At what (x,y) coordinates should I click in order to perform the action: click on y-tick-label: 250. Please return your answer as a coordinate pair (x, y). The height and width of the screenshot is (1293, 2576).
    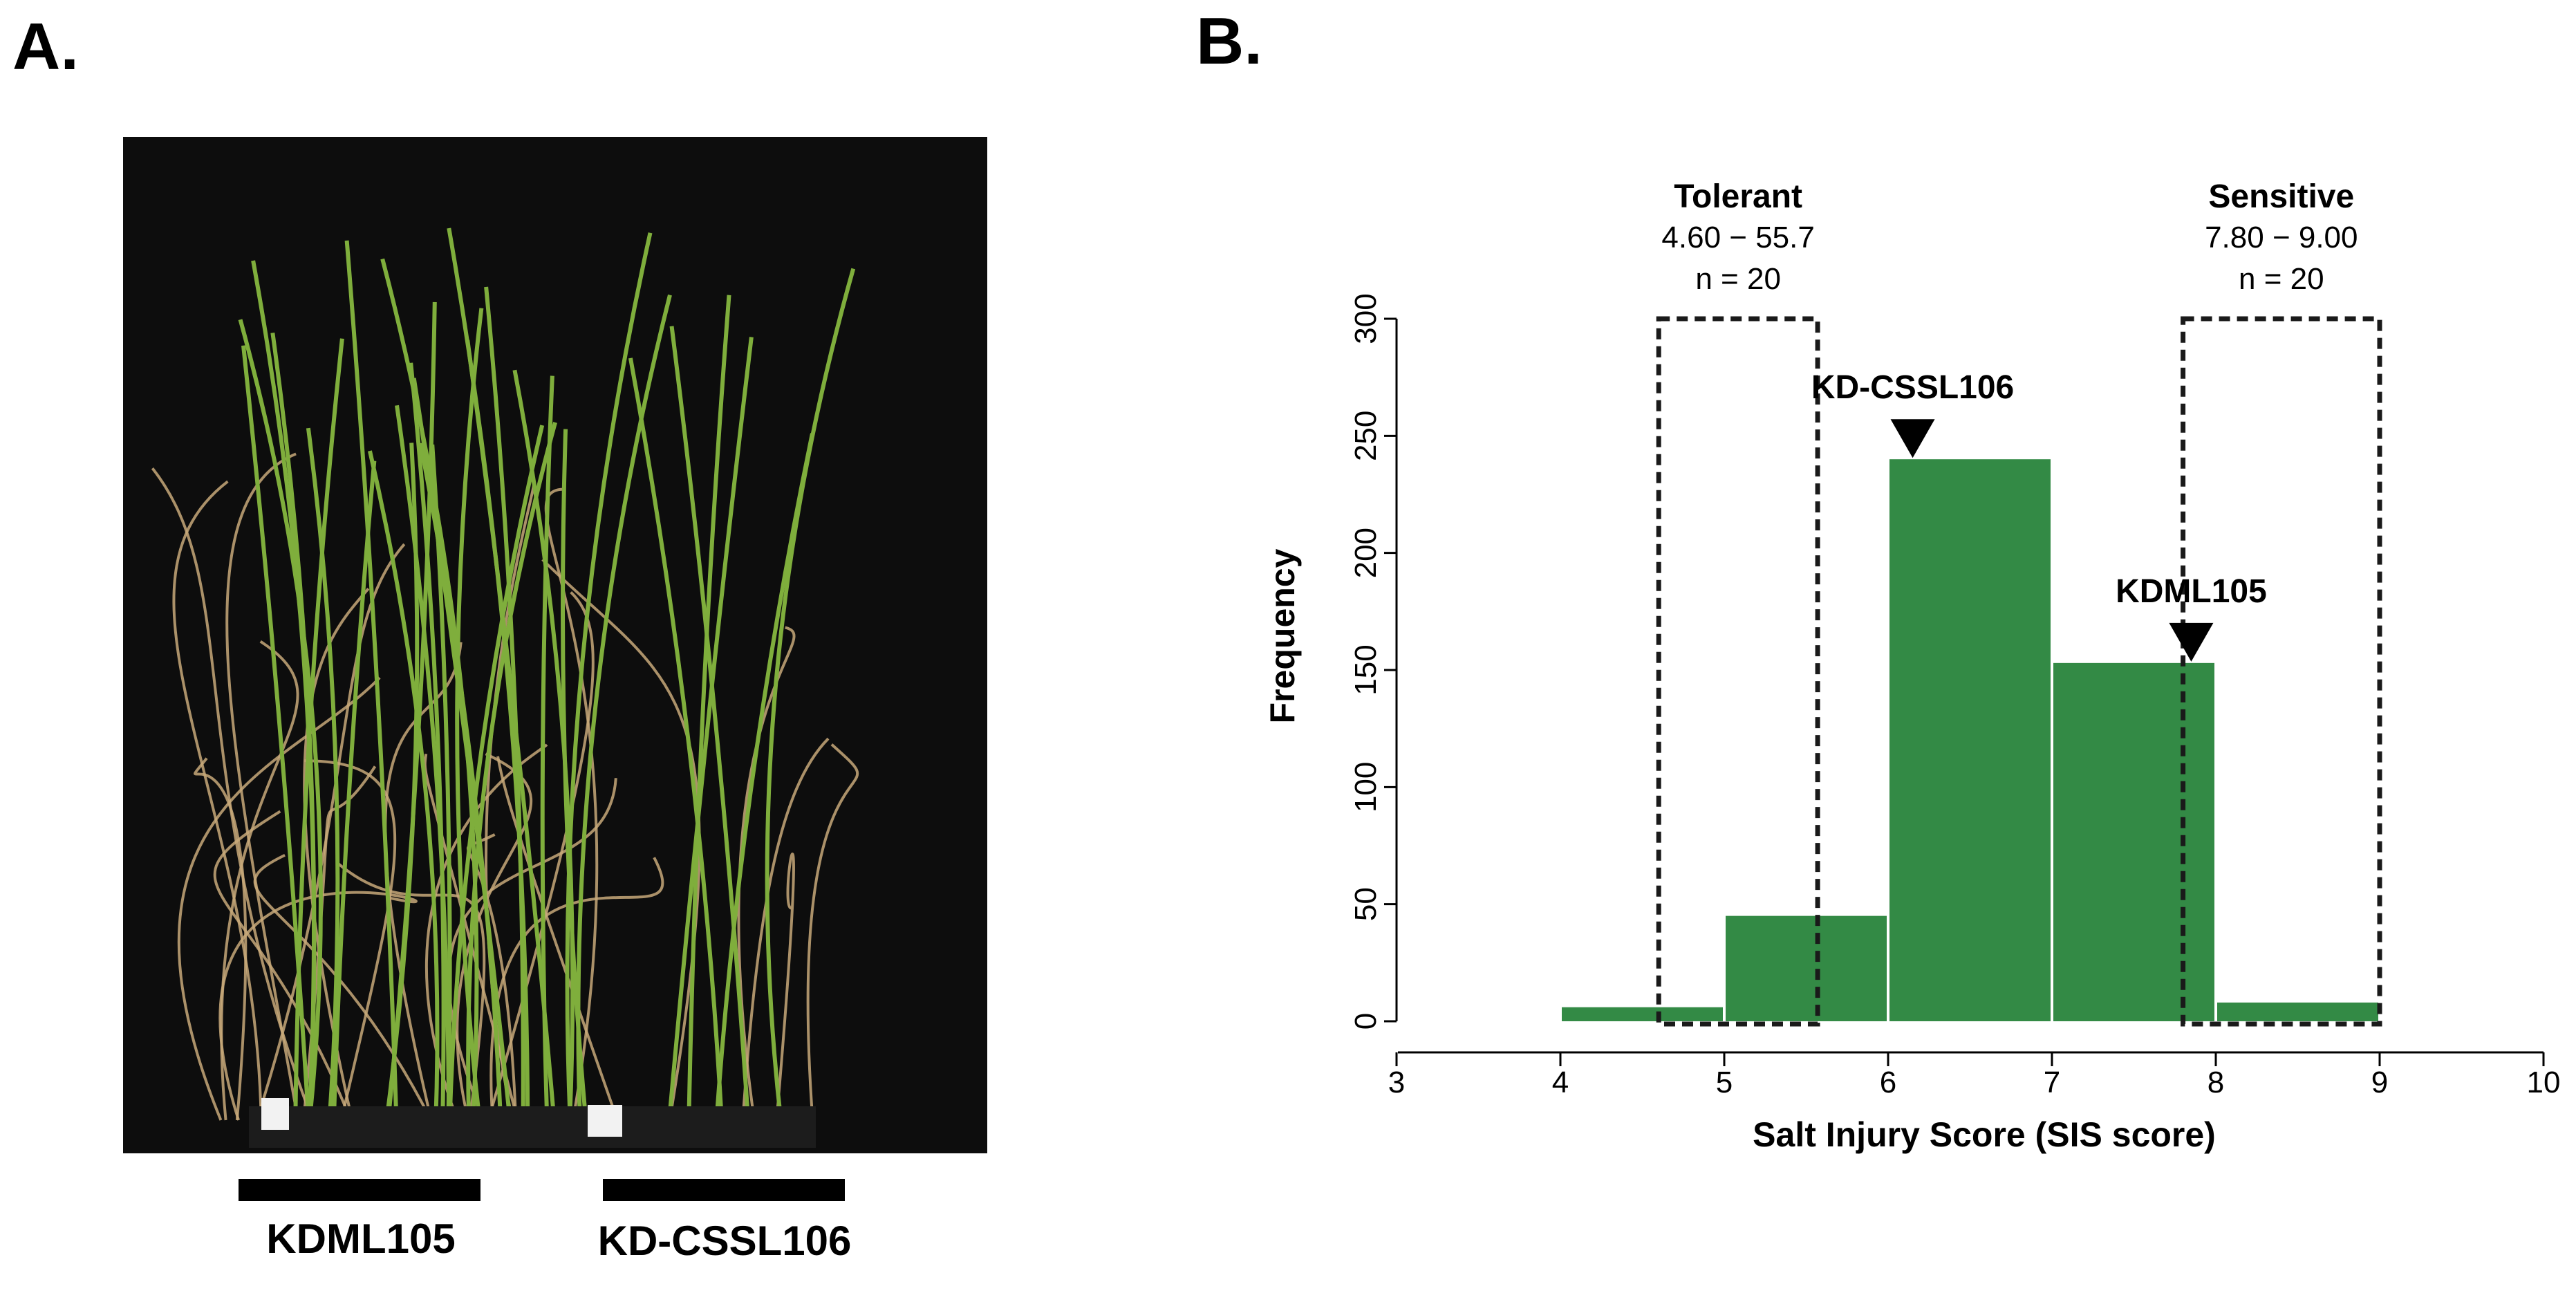
    Looking at the image, I should click on (1366, 436).